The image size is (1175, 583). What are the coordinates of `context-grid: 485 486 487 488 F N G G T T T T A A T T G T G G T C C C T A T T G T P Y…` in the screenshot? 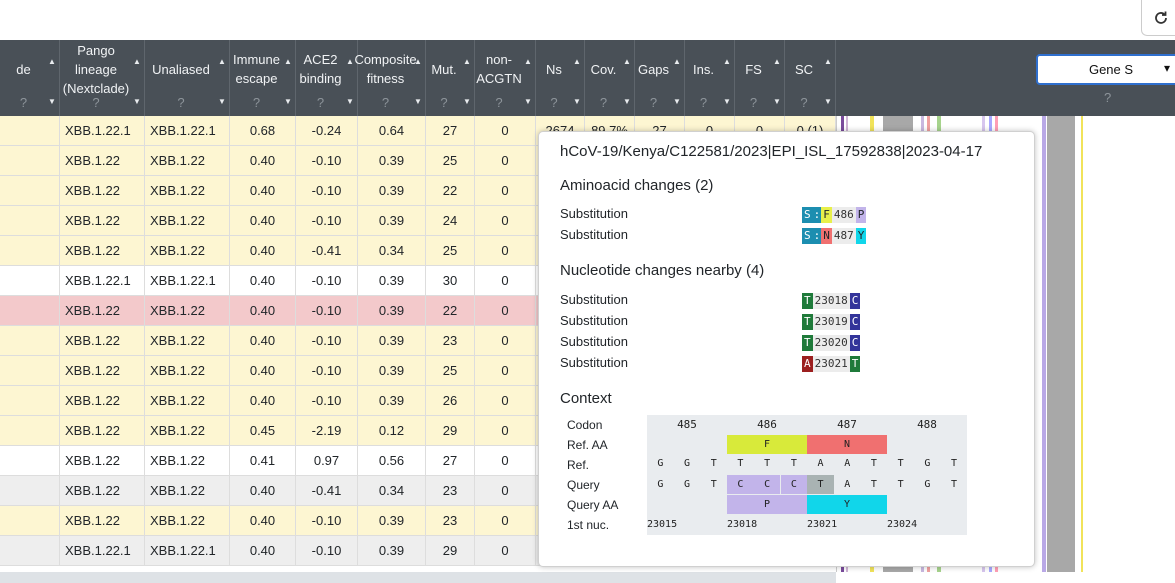 It's located at (807, 475).